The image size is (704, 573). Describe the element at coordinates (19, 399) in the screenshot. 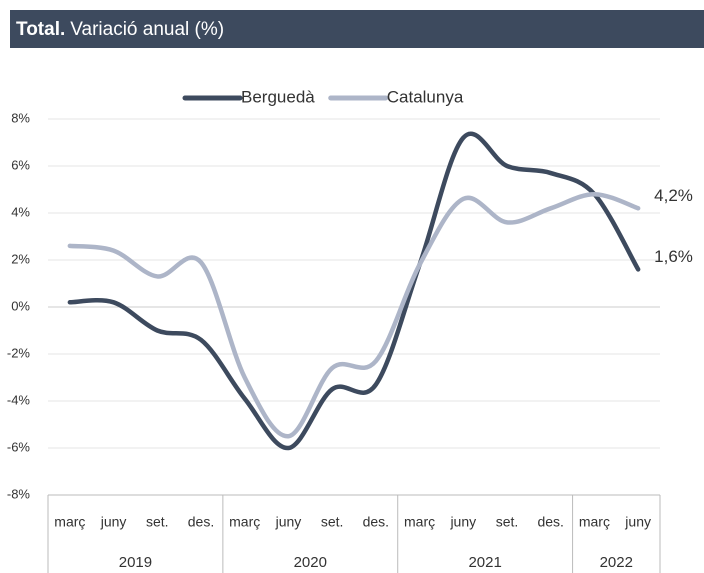

I see `y-tick-label: -4%` at that location.